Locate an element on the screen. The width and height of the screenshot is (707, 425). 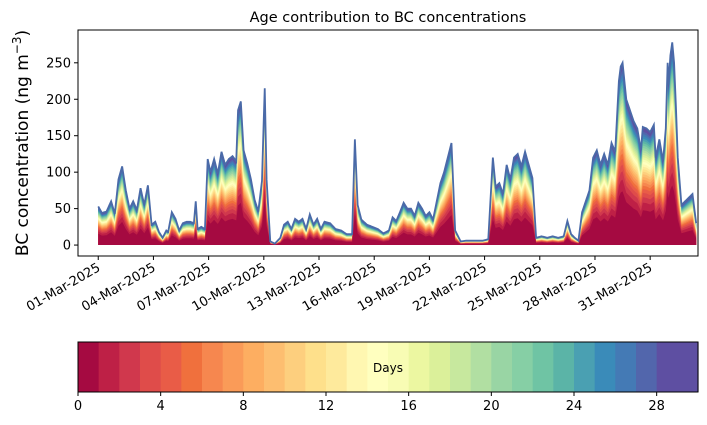
chart-title: Age contribution to BC concentrations is located at coordinates (388, 18).